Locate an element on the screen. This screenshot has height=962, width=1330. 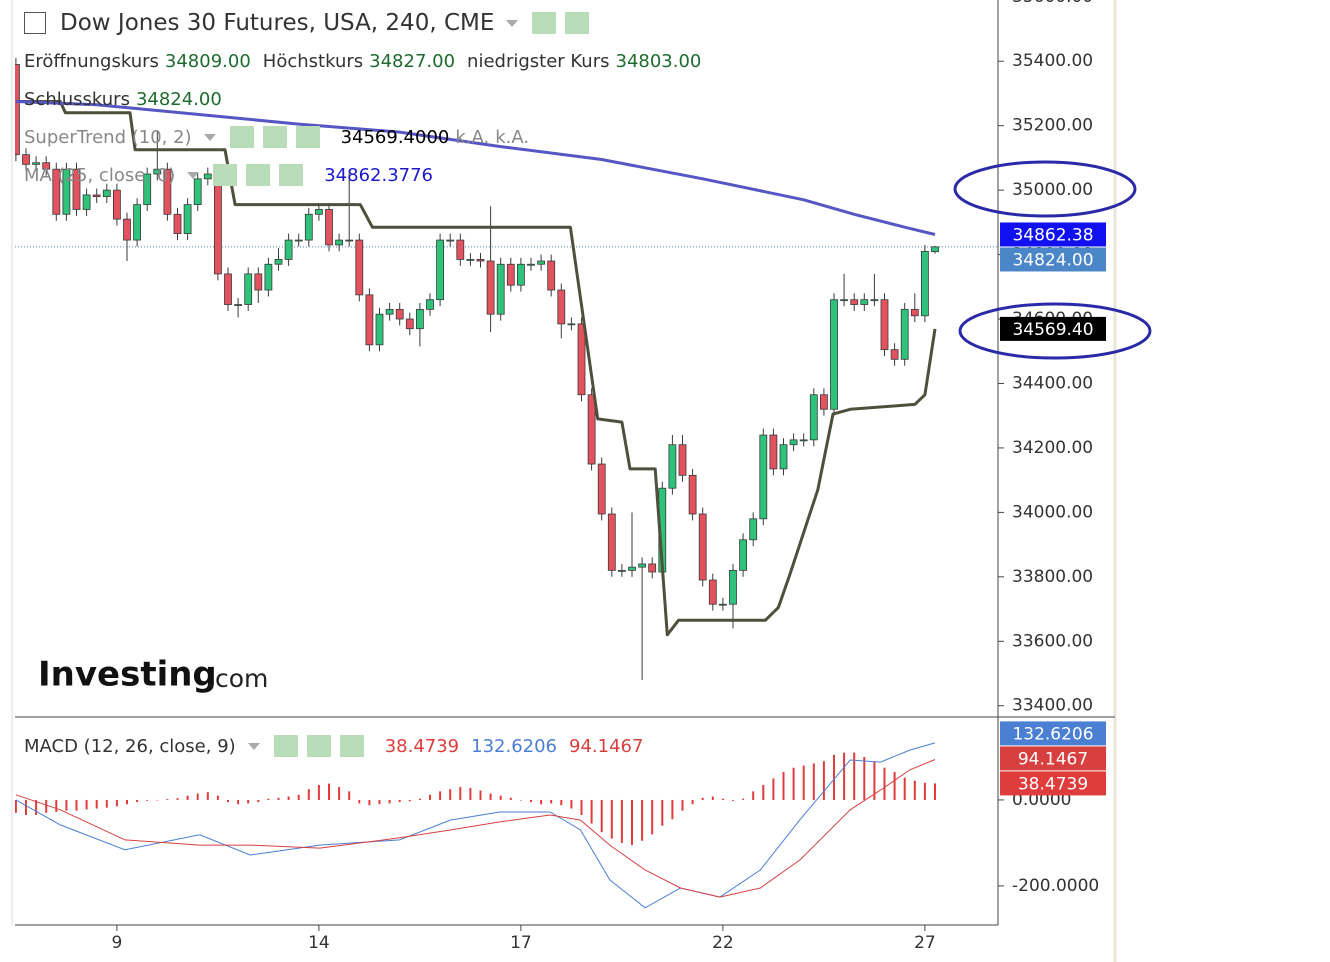
y-tick-label: 33600.00 is located at coordinates (1052, 641).